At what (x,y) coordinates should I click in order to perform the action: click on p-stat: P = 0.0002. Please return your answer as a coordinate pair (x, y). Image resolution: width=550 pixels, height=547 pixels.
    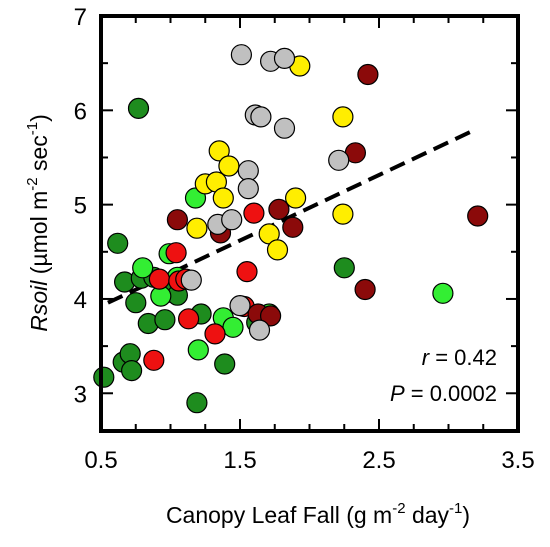
    Looking at the image, I should click on (443, 393).